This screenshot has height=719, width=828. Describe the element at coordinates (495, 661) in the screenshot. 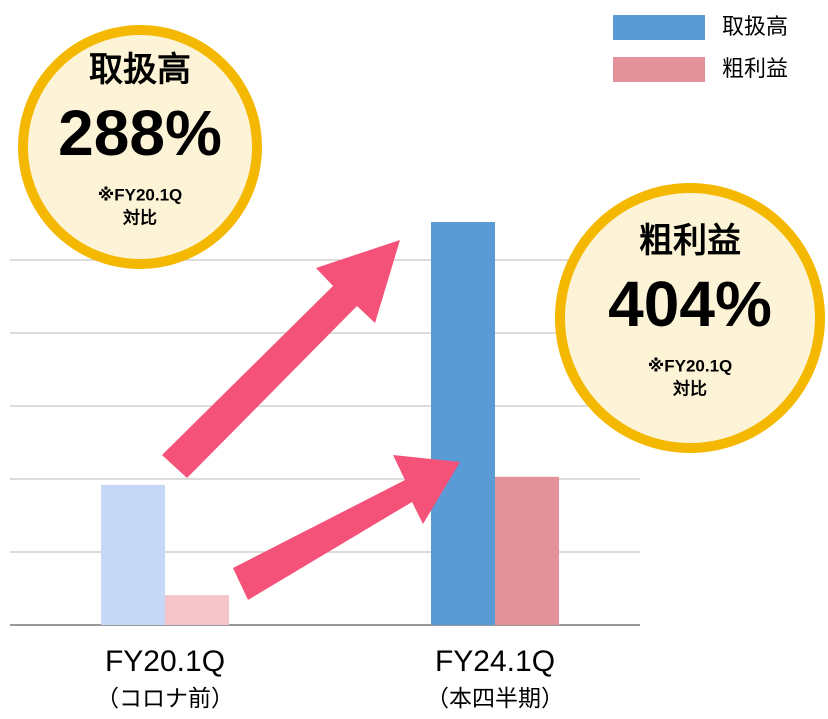

I see `x-tick-label: FY24.1Q` at that location.